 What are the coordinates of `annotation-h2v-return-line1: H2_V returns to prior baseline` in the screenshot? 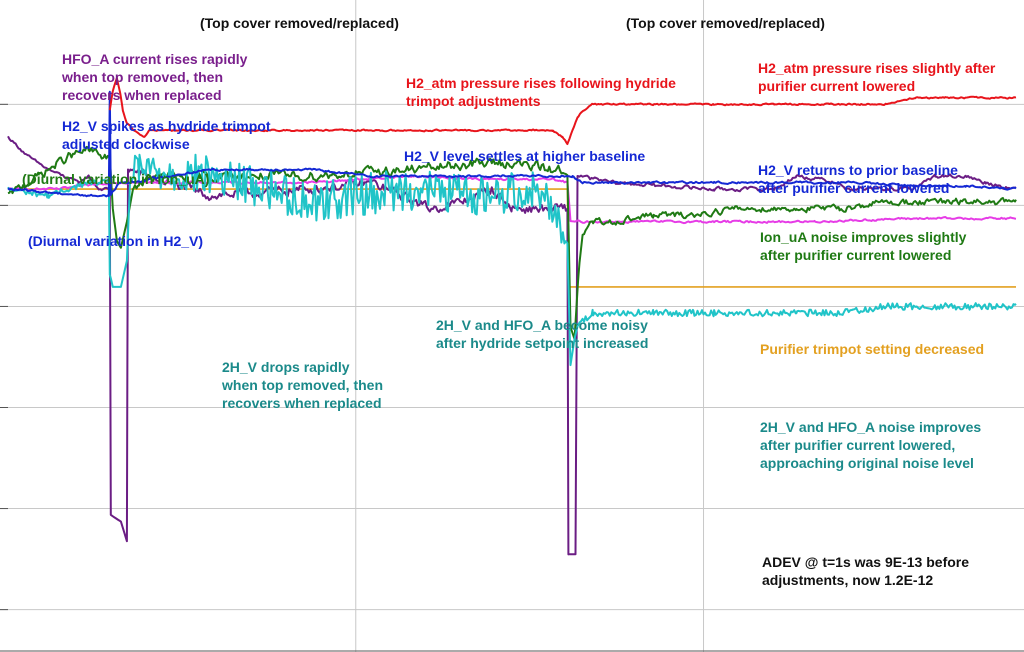 It's located at (858, 170).